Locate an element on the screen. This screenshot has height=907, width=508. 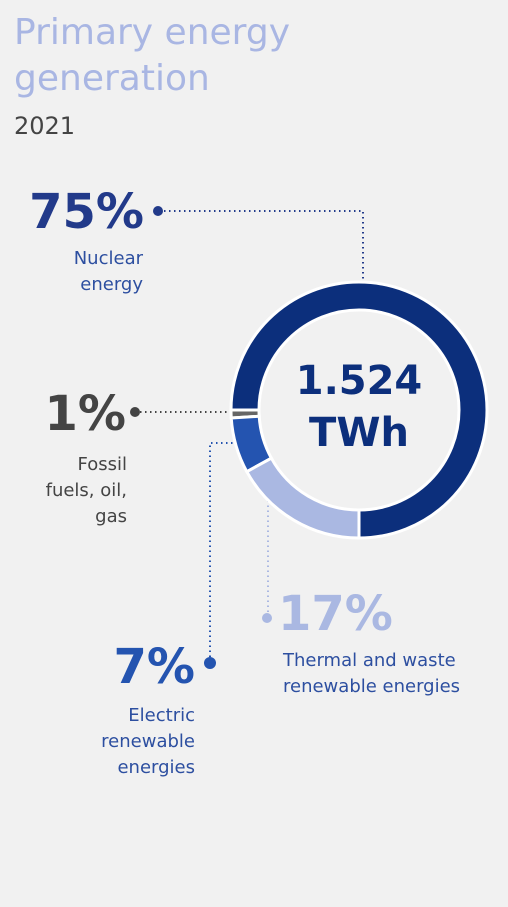
value-label: 17% is located at coordinates (335, 614).